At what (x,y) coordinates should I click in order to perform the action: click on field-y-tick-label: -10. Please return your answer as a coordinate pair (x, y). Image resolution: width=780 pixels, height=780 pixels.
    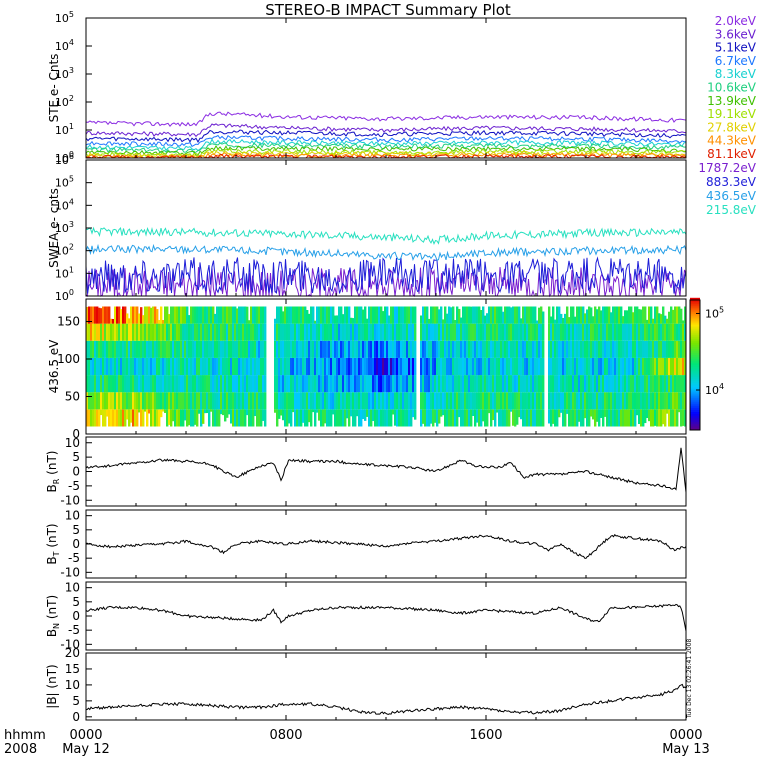
    Looking at the image, I should click on (70, 644).